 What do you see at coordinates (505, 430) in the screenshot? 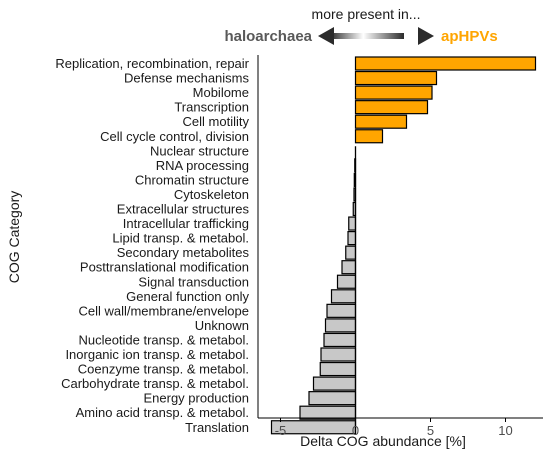
I see `x-tick-label: 10` at bounding box center [505, 430].